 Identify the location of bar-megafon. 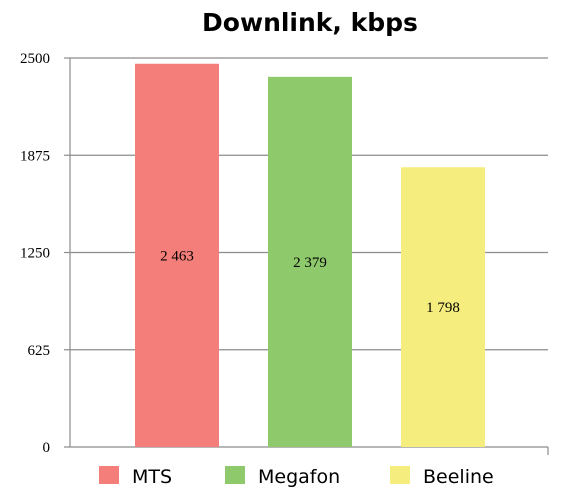
(310, 261).